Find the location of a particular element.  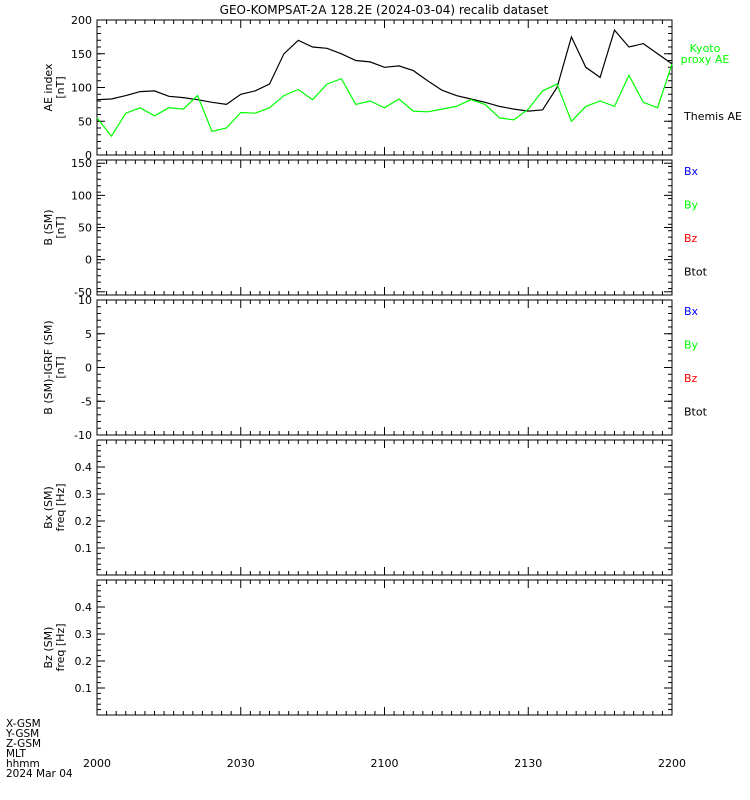

y-tick-label: -10 is located at coordinates (83, 435).